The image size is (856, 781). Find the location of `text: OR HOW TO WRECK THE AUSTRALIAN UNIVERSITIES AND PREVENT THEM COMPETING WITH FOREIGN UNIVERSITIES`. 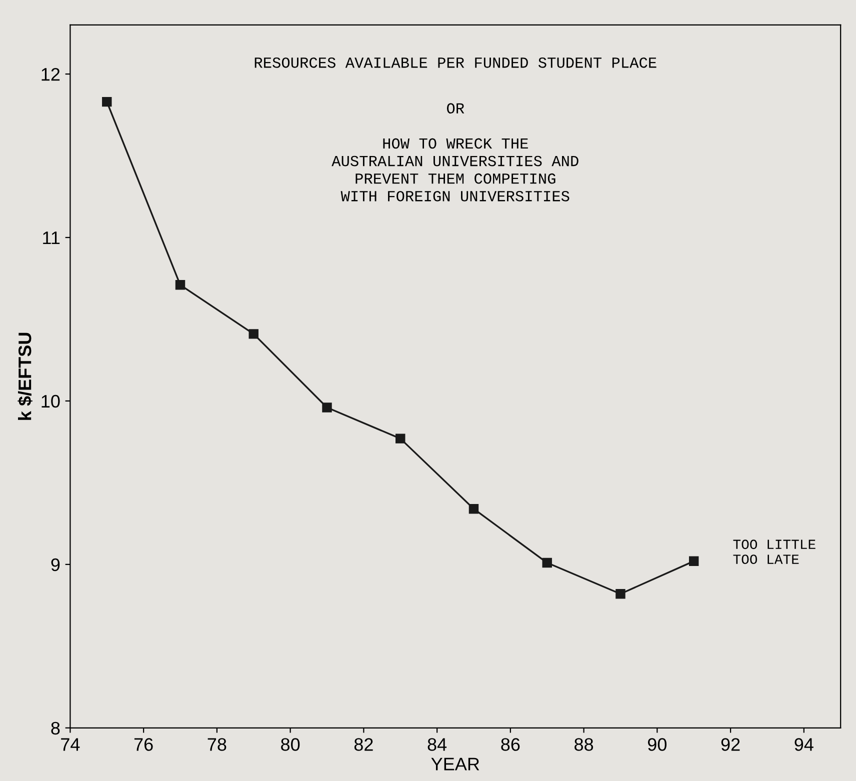

text: OR HOW TO WRECK THE AUSTRALIAN UNIVERSITIES AND PREVENT THEM COMPETING WITH FOREIGN UNIVERSITIES is located at coordinates (455, 152).